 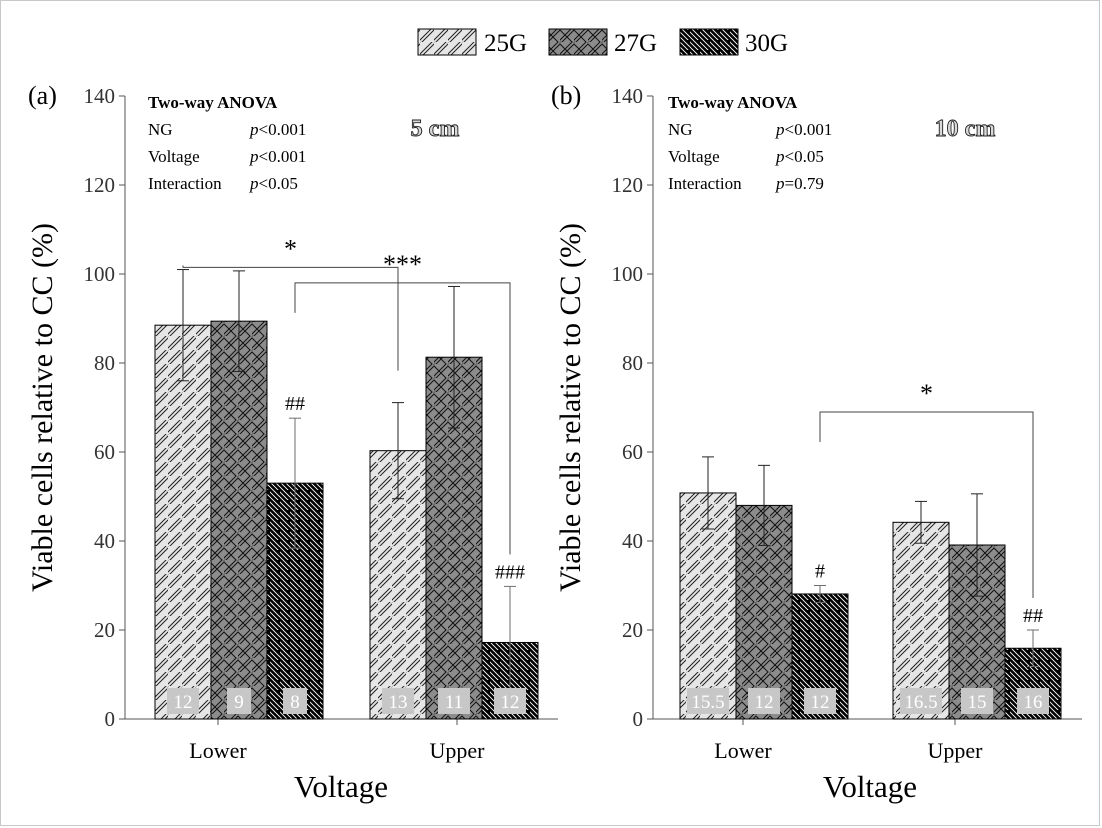 What do you see at coordinates (510, 572) in the screenshot?
I see `significance-mark: ###` at bounding box center [510, 572].